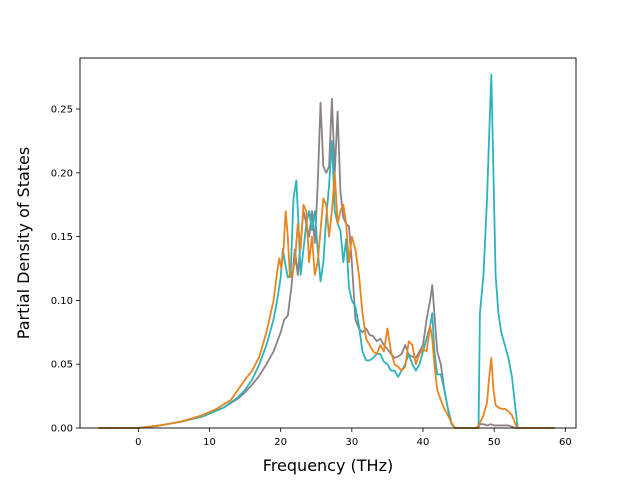 The image size is (640, 480). I want to click on y-tick-label: 0.20, so click(62, 173).